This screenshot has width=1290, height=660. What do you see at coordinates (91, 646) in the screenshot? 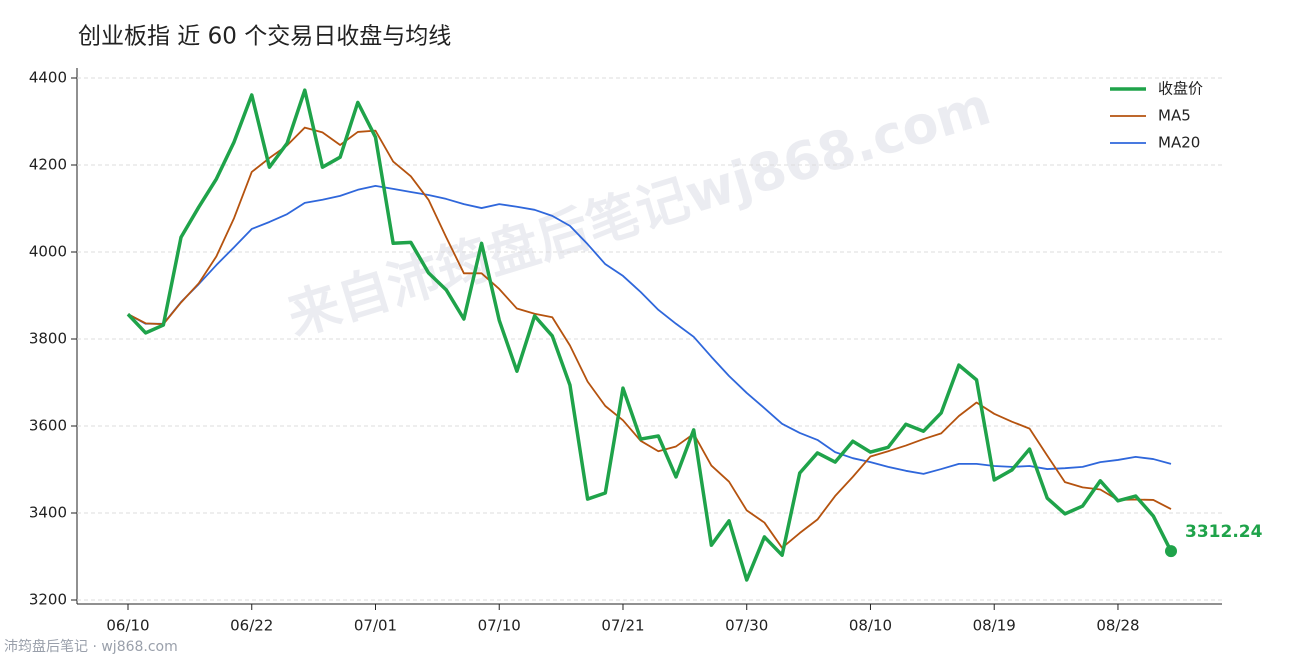
I see `source: 沛筠盘后笔记 · wj868.com` at bounding box center [91, 646].